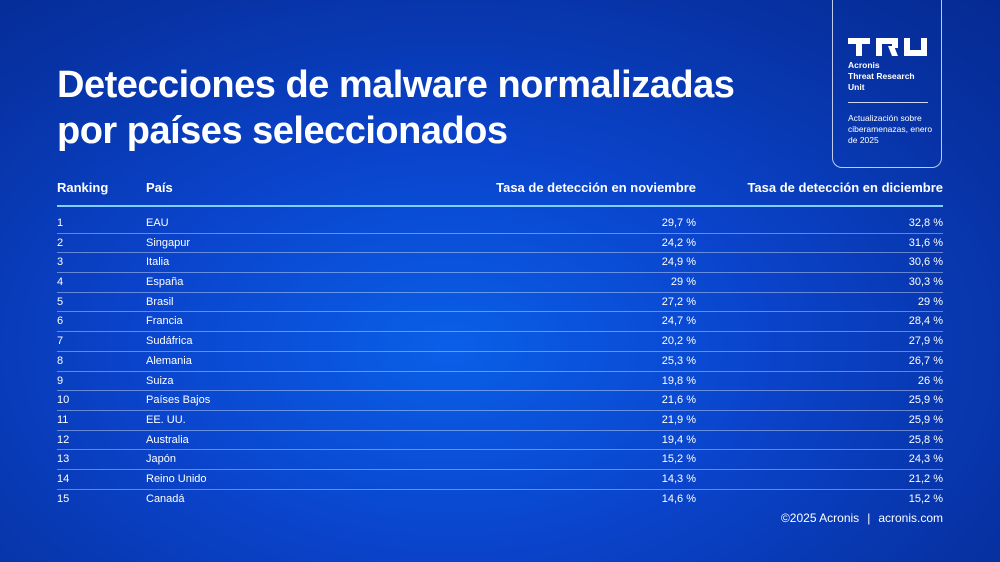 The image size is (1000, 562). What do you see at coordinates (63, 459) in the screenshot?
I see `rank-cell: 13` at bounding box center [63, 459].